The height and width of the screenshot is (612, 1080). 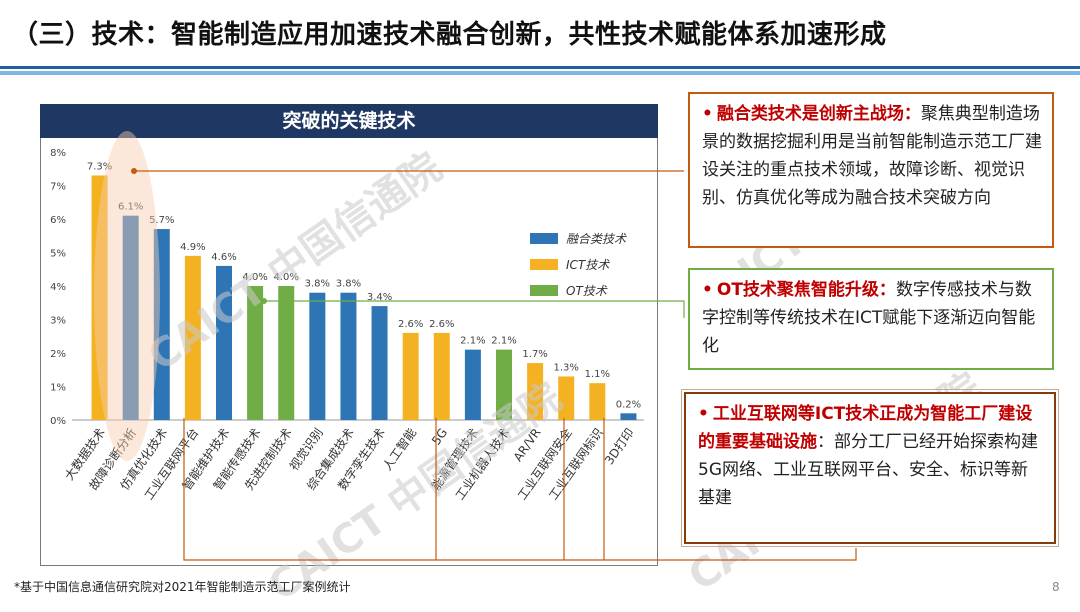 What do you see at coordinates (379, 297) in the screenshot?
I see `data-label: 3.4%` at bounding box center [379, 297].